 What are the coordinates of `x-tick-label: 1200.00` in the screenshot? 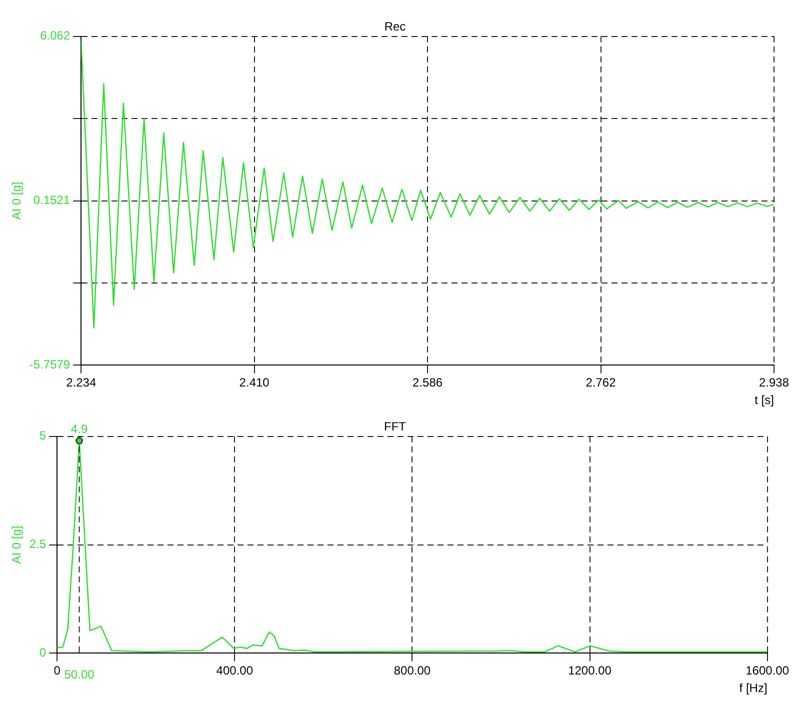 It's located at (590, 671).